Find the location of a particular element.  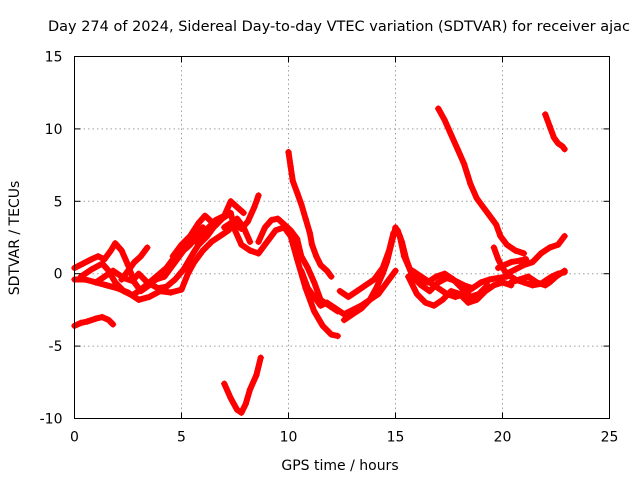

x-tick-label: 0 is located at coordinates (74, 438).